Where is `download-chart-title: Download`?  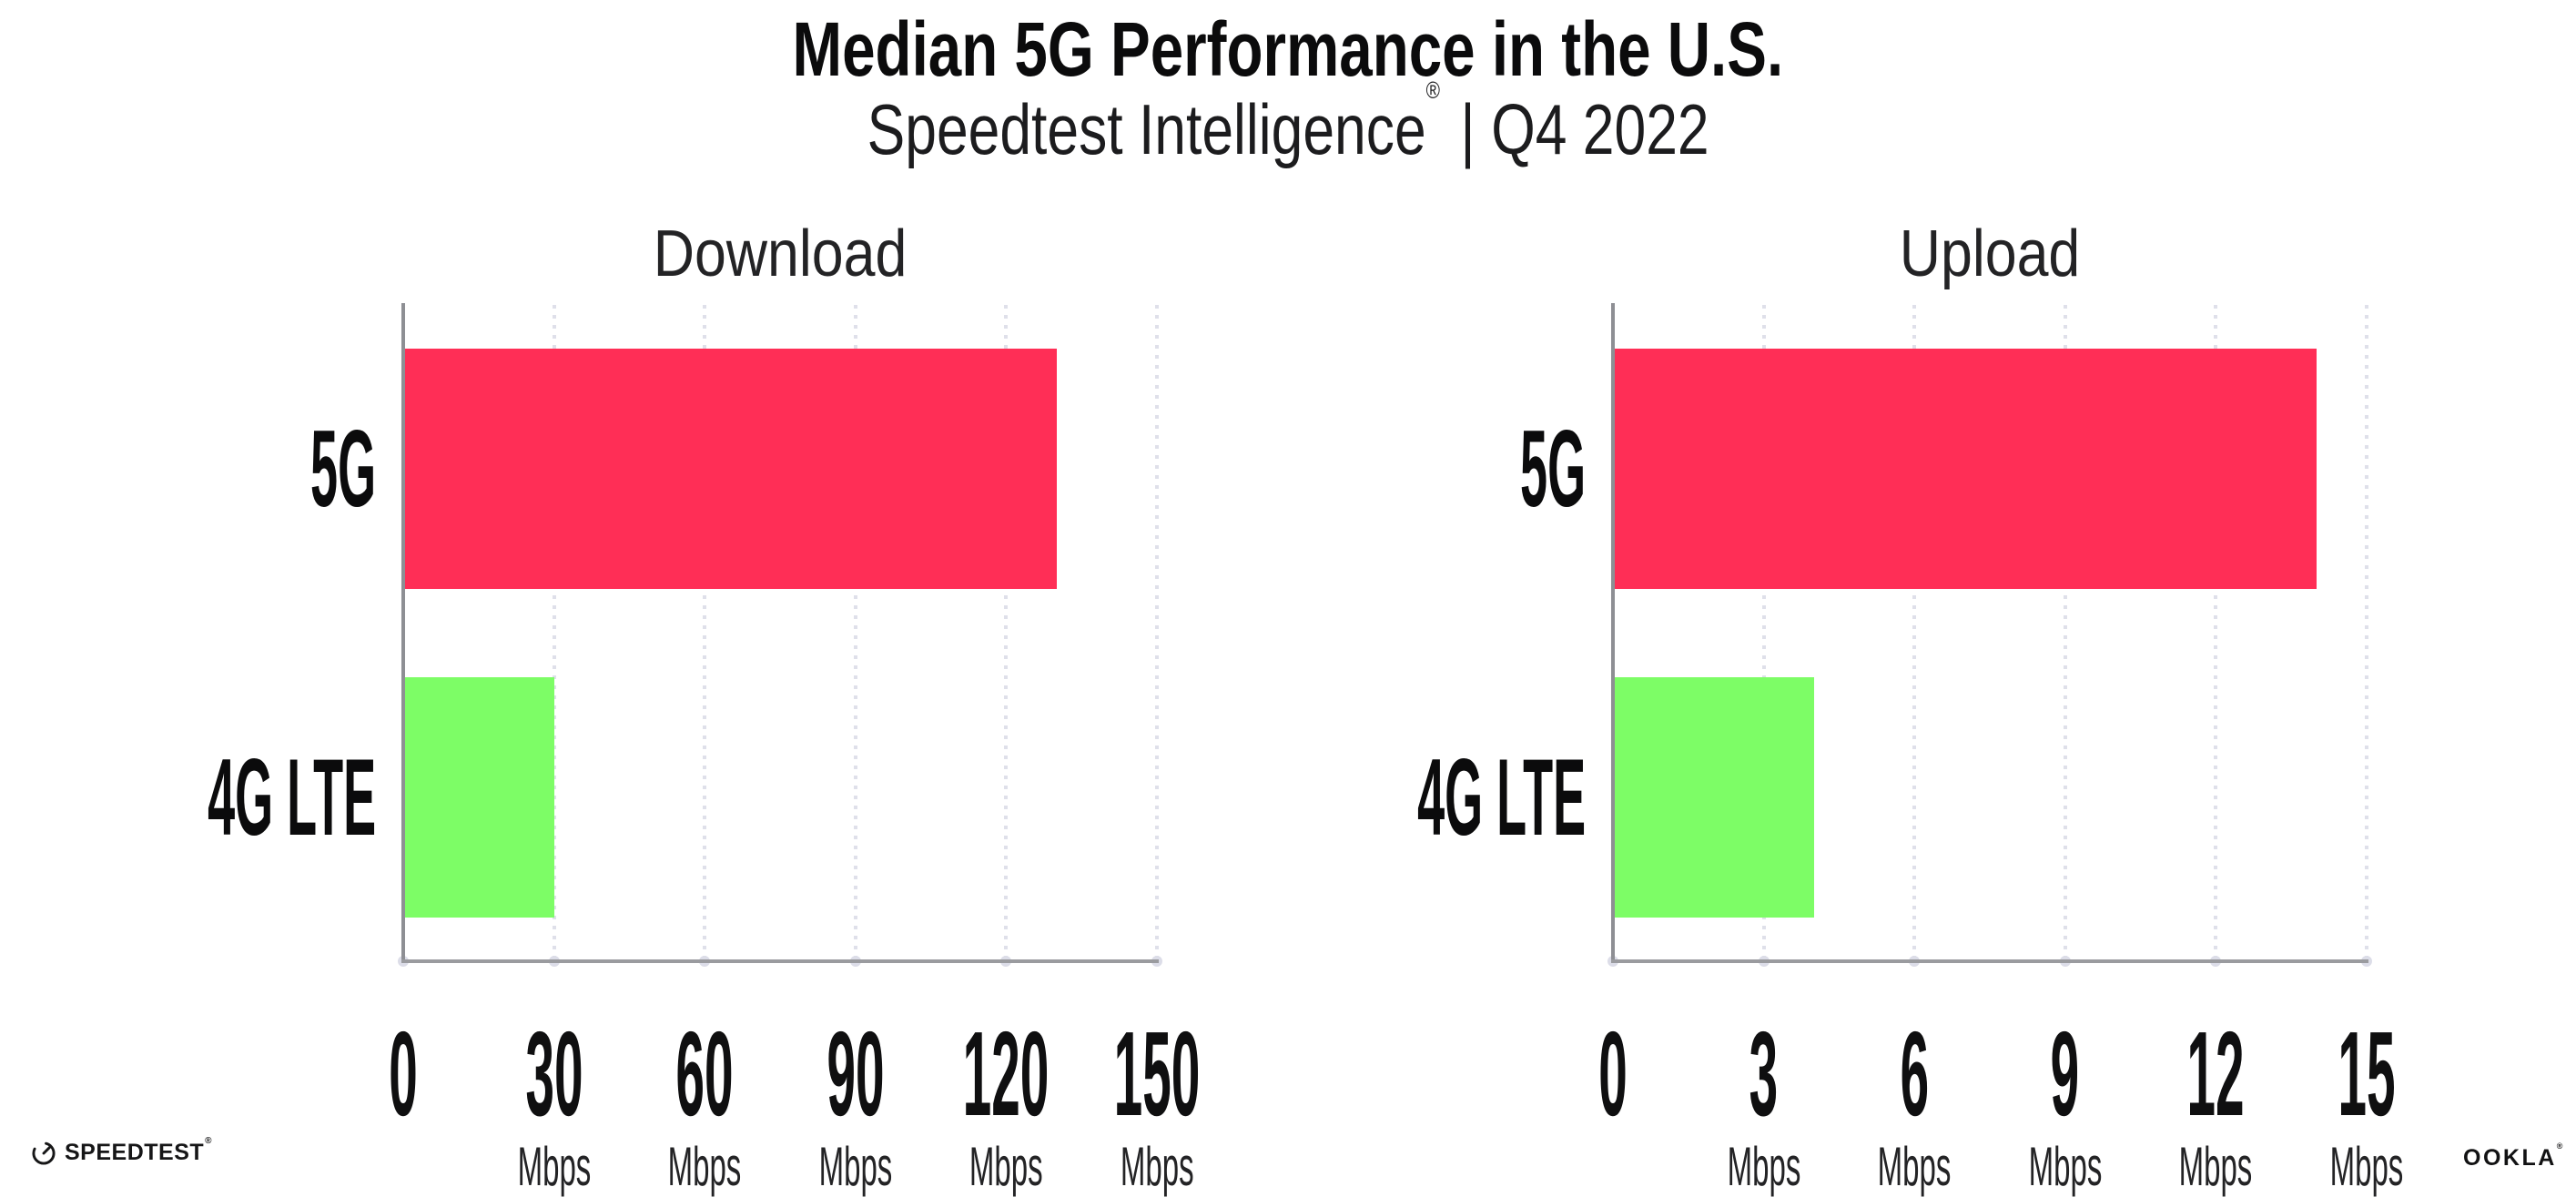 download-chart-title: Download is located at coordinates (780, 254).